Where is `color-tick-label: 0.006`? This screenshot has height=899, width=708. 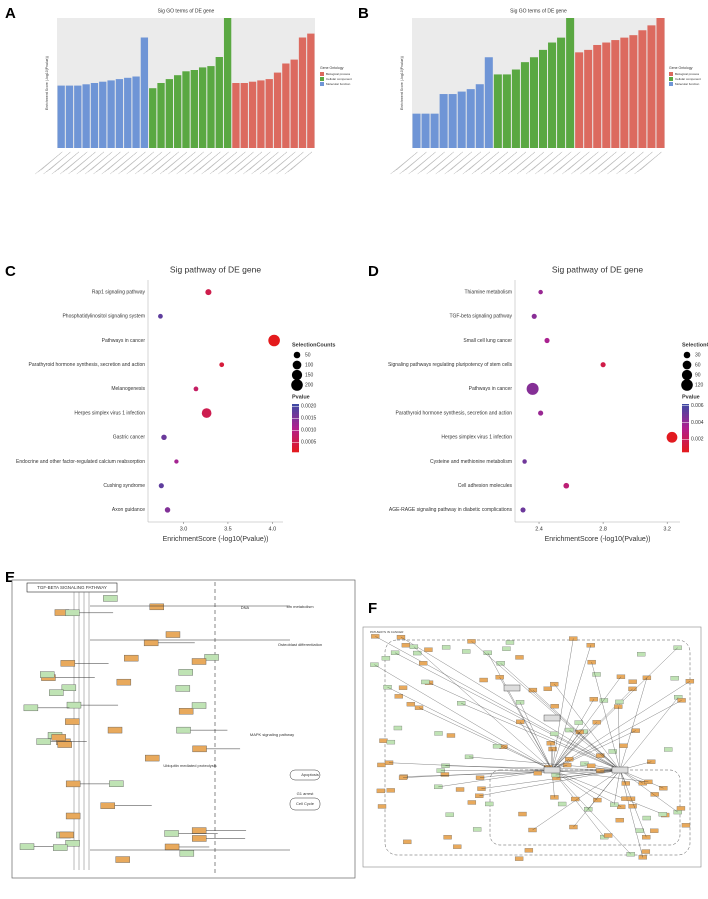 color-tick-label: 0.006 is located at coordinates (697, 406).